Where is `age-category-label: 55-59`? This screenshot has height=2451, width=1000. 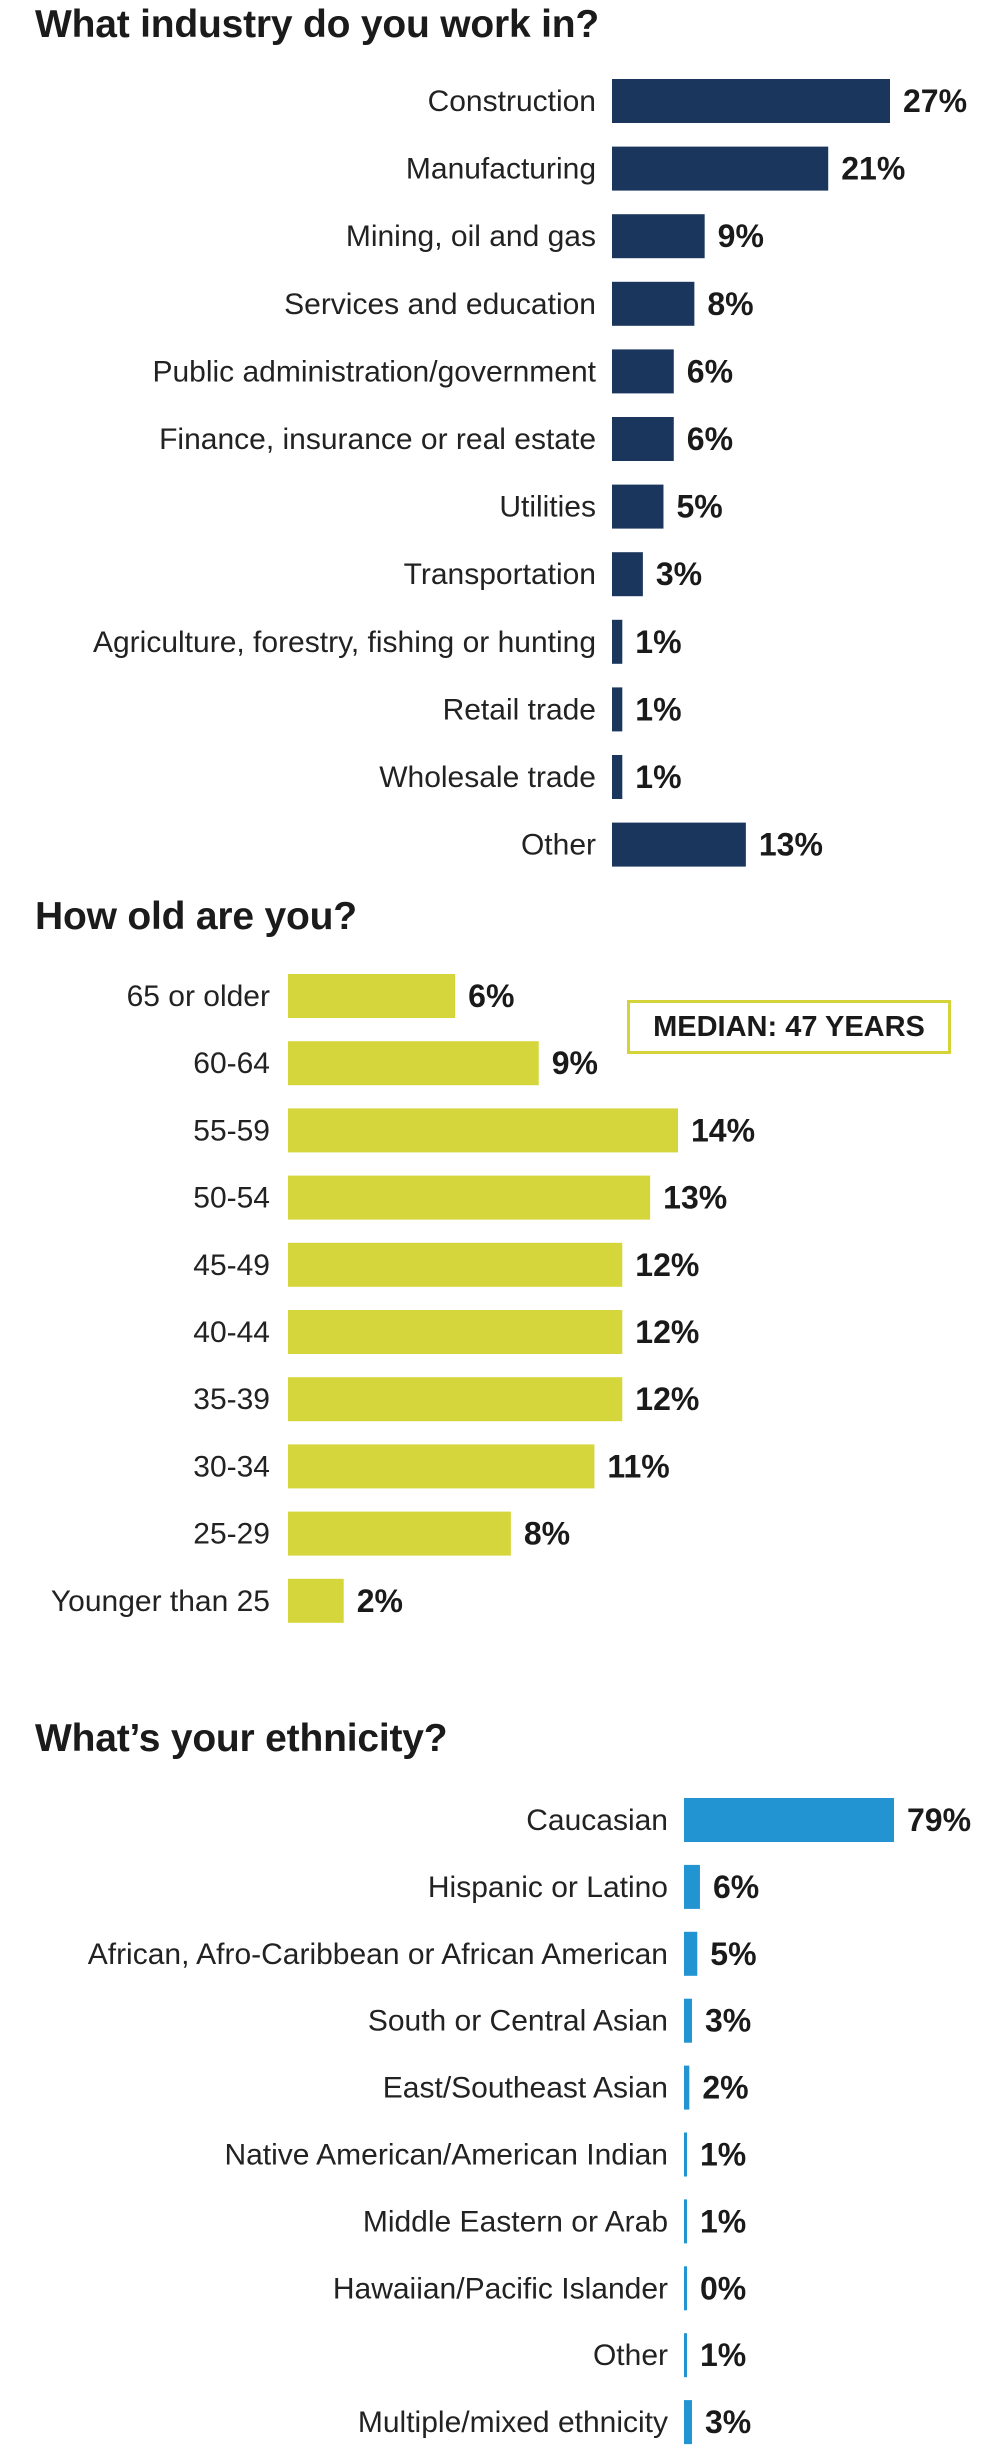 age-category-label: 55-59 is located at coordinates (231, 1130).